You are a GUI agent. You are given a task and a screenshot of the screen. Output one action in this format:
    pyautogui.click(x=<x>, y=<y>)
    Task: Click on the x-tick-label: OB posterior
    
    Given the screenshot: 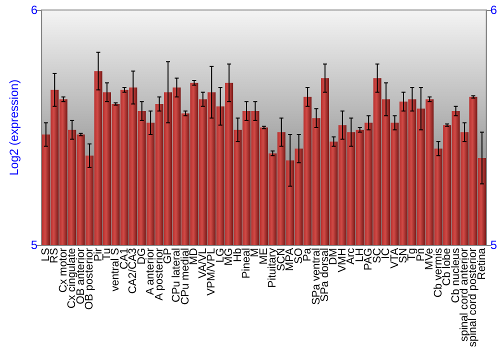 What is the action you would take?
    pyautogui.click(x=90, y=279)
    